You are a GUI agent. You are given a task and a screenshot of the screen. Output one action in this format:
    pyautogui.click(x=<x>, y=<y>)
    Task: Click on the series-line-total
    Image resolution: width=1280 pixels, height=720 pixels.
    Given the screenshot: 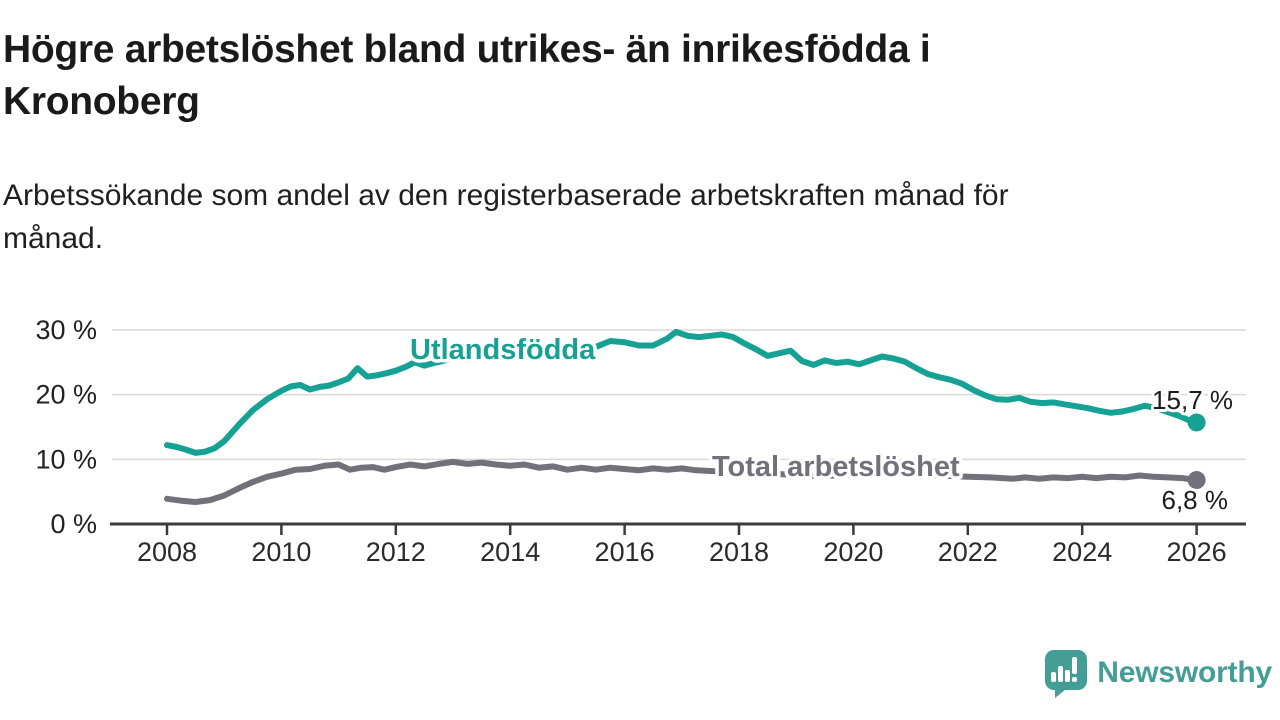 What is the action you would take?
    pyautogui.click(x=682, y=481)
    